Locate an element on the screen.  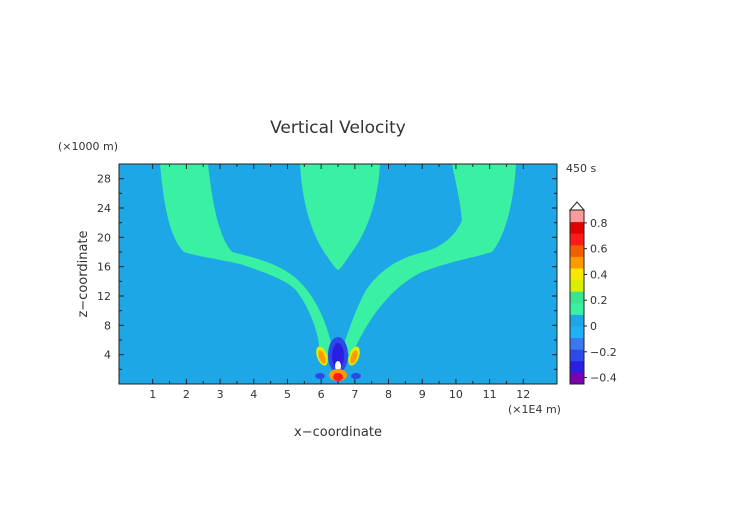
x-tick-label: 12 is located at coordinates (523, 394).